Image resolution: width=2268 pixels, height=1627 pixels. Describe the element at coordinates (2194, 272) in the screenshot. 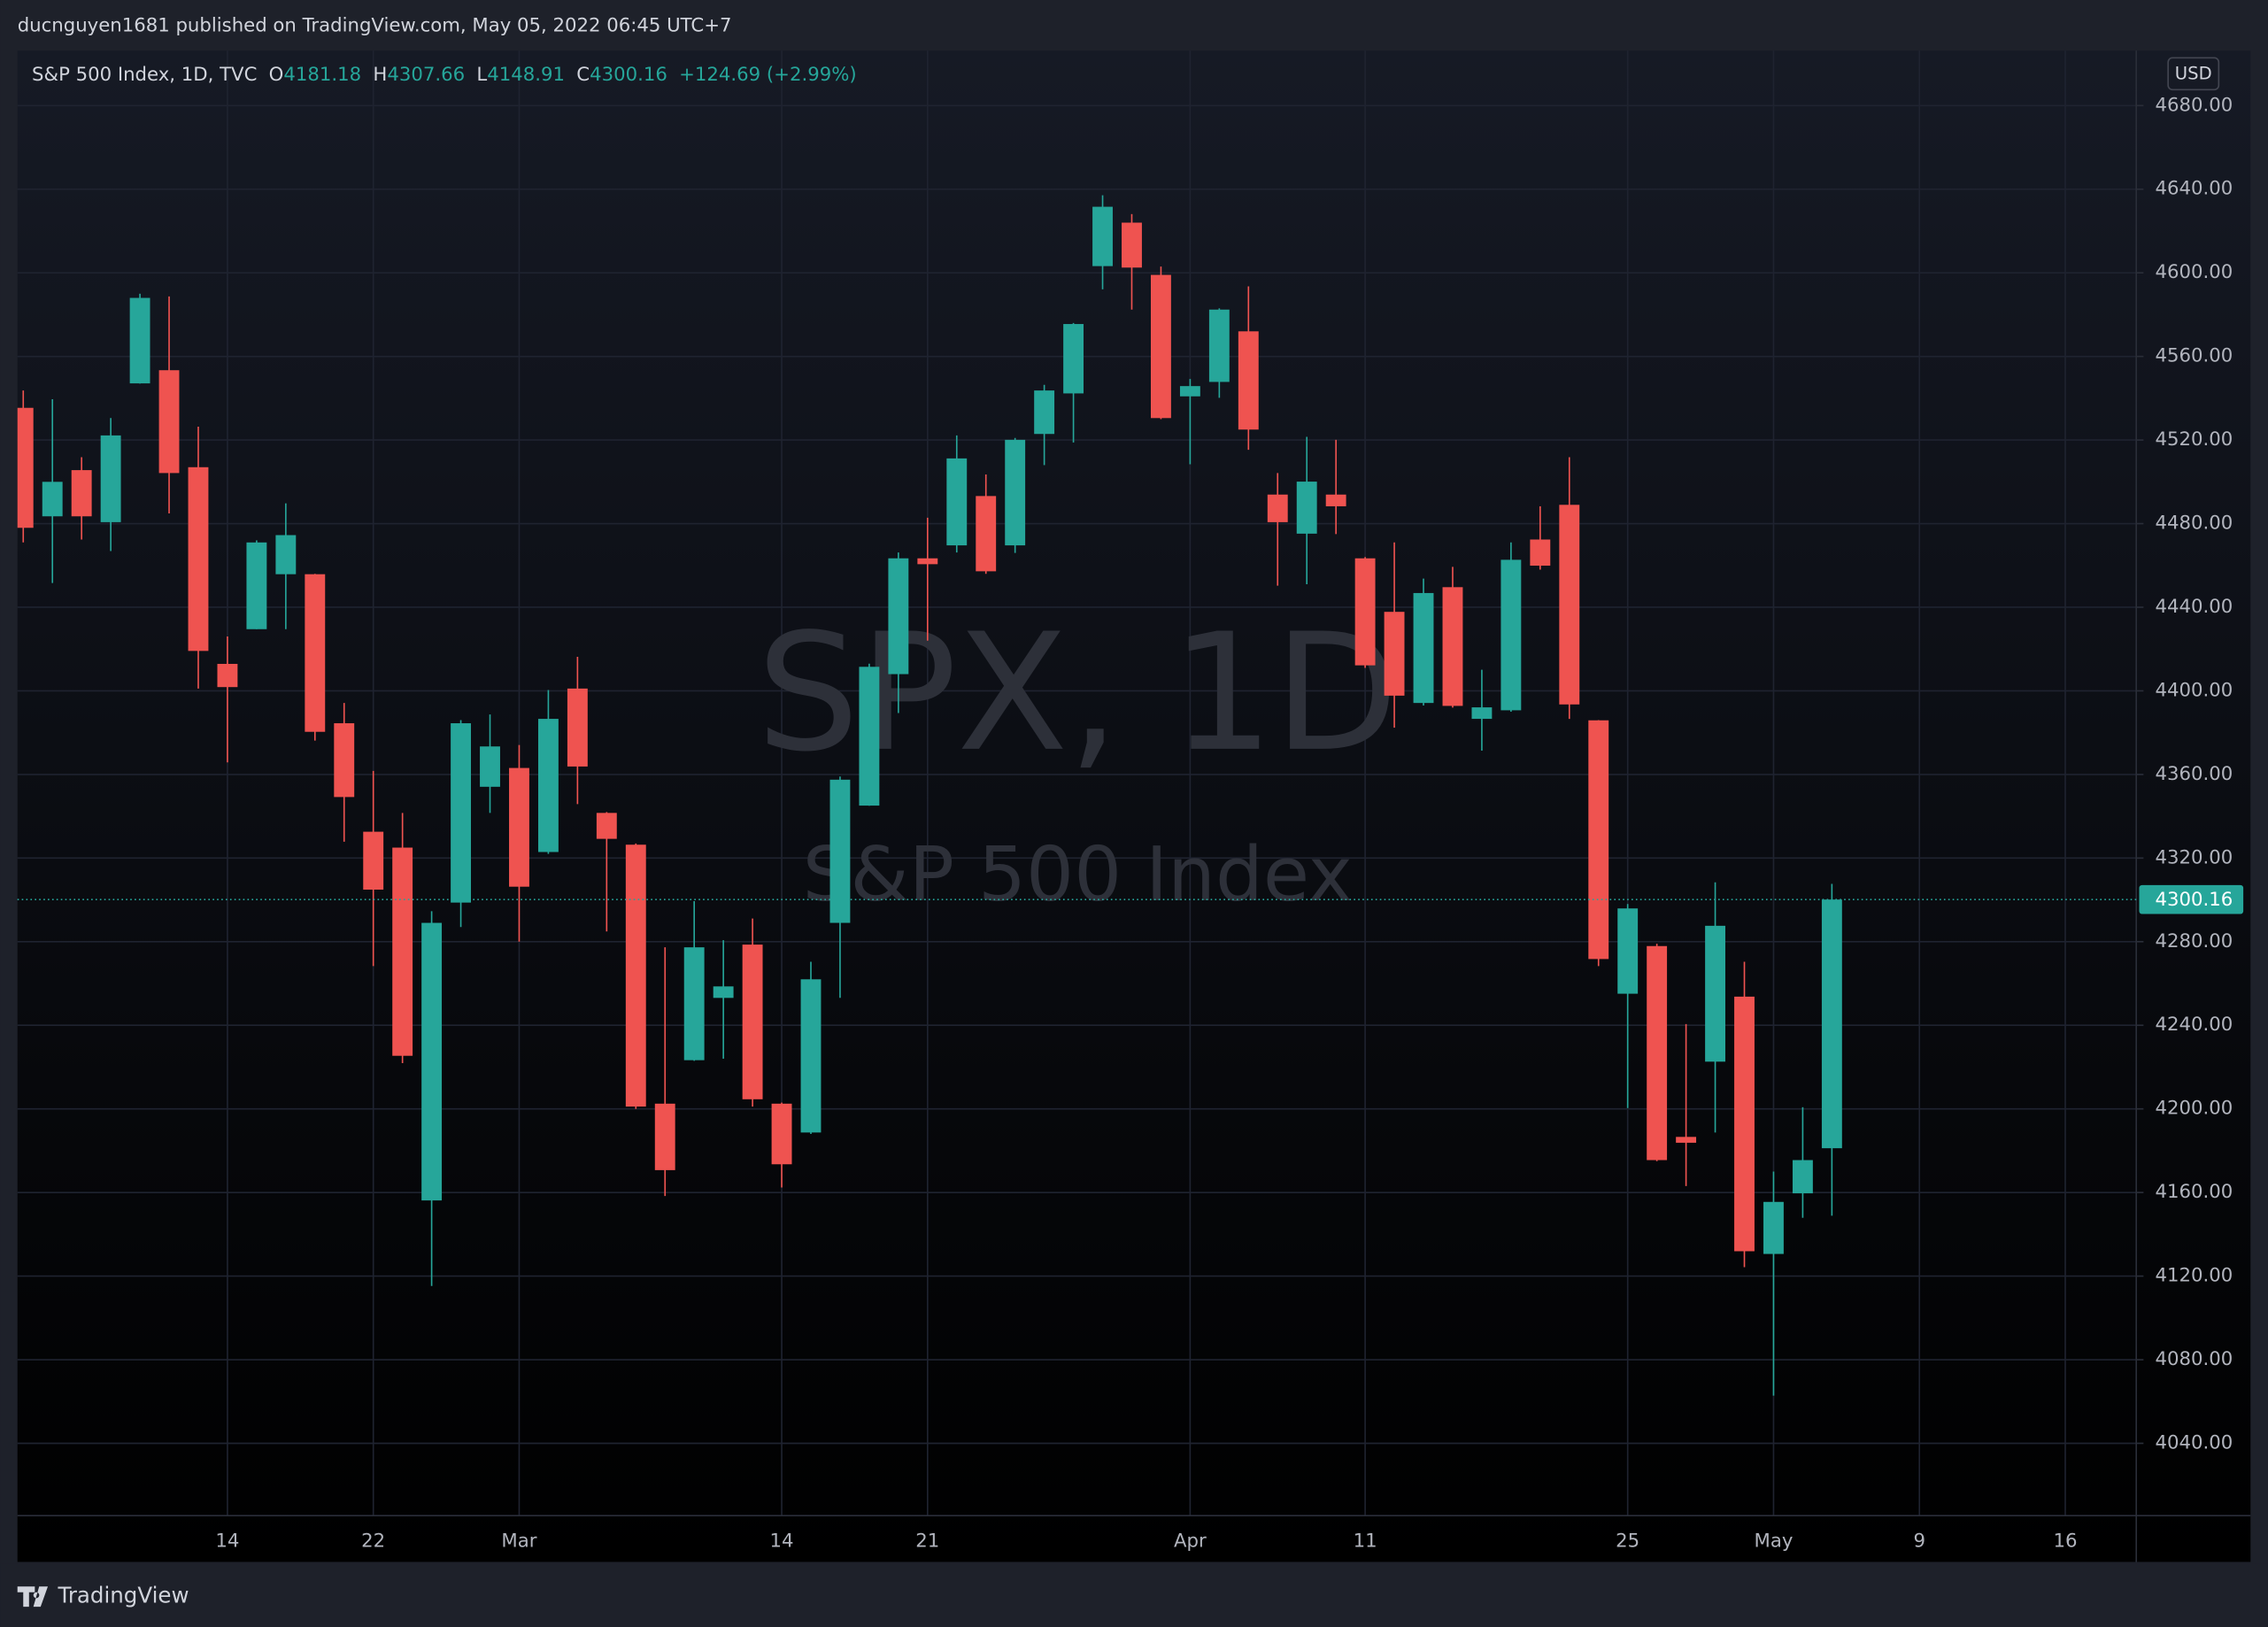

I see `y-tick-label: 4600.00` at that location.